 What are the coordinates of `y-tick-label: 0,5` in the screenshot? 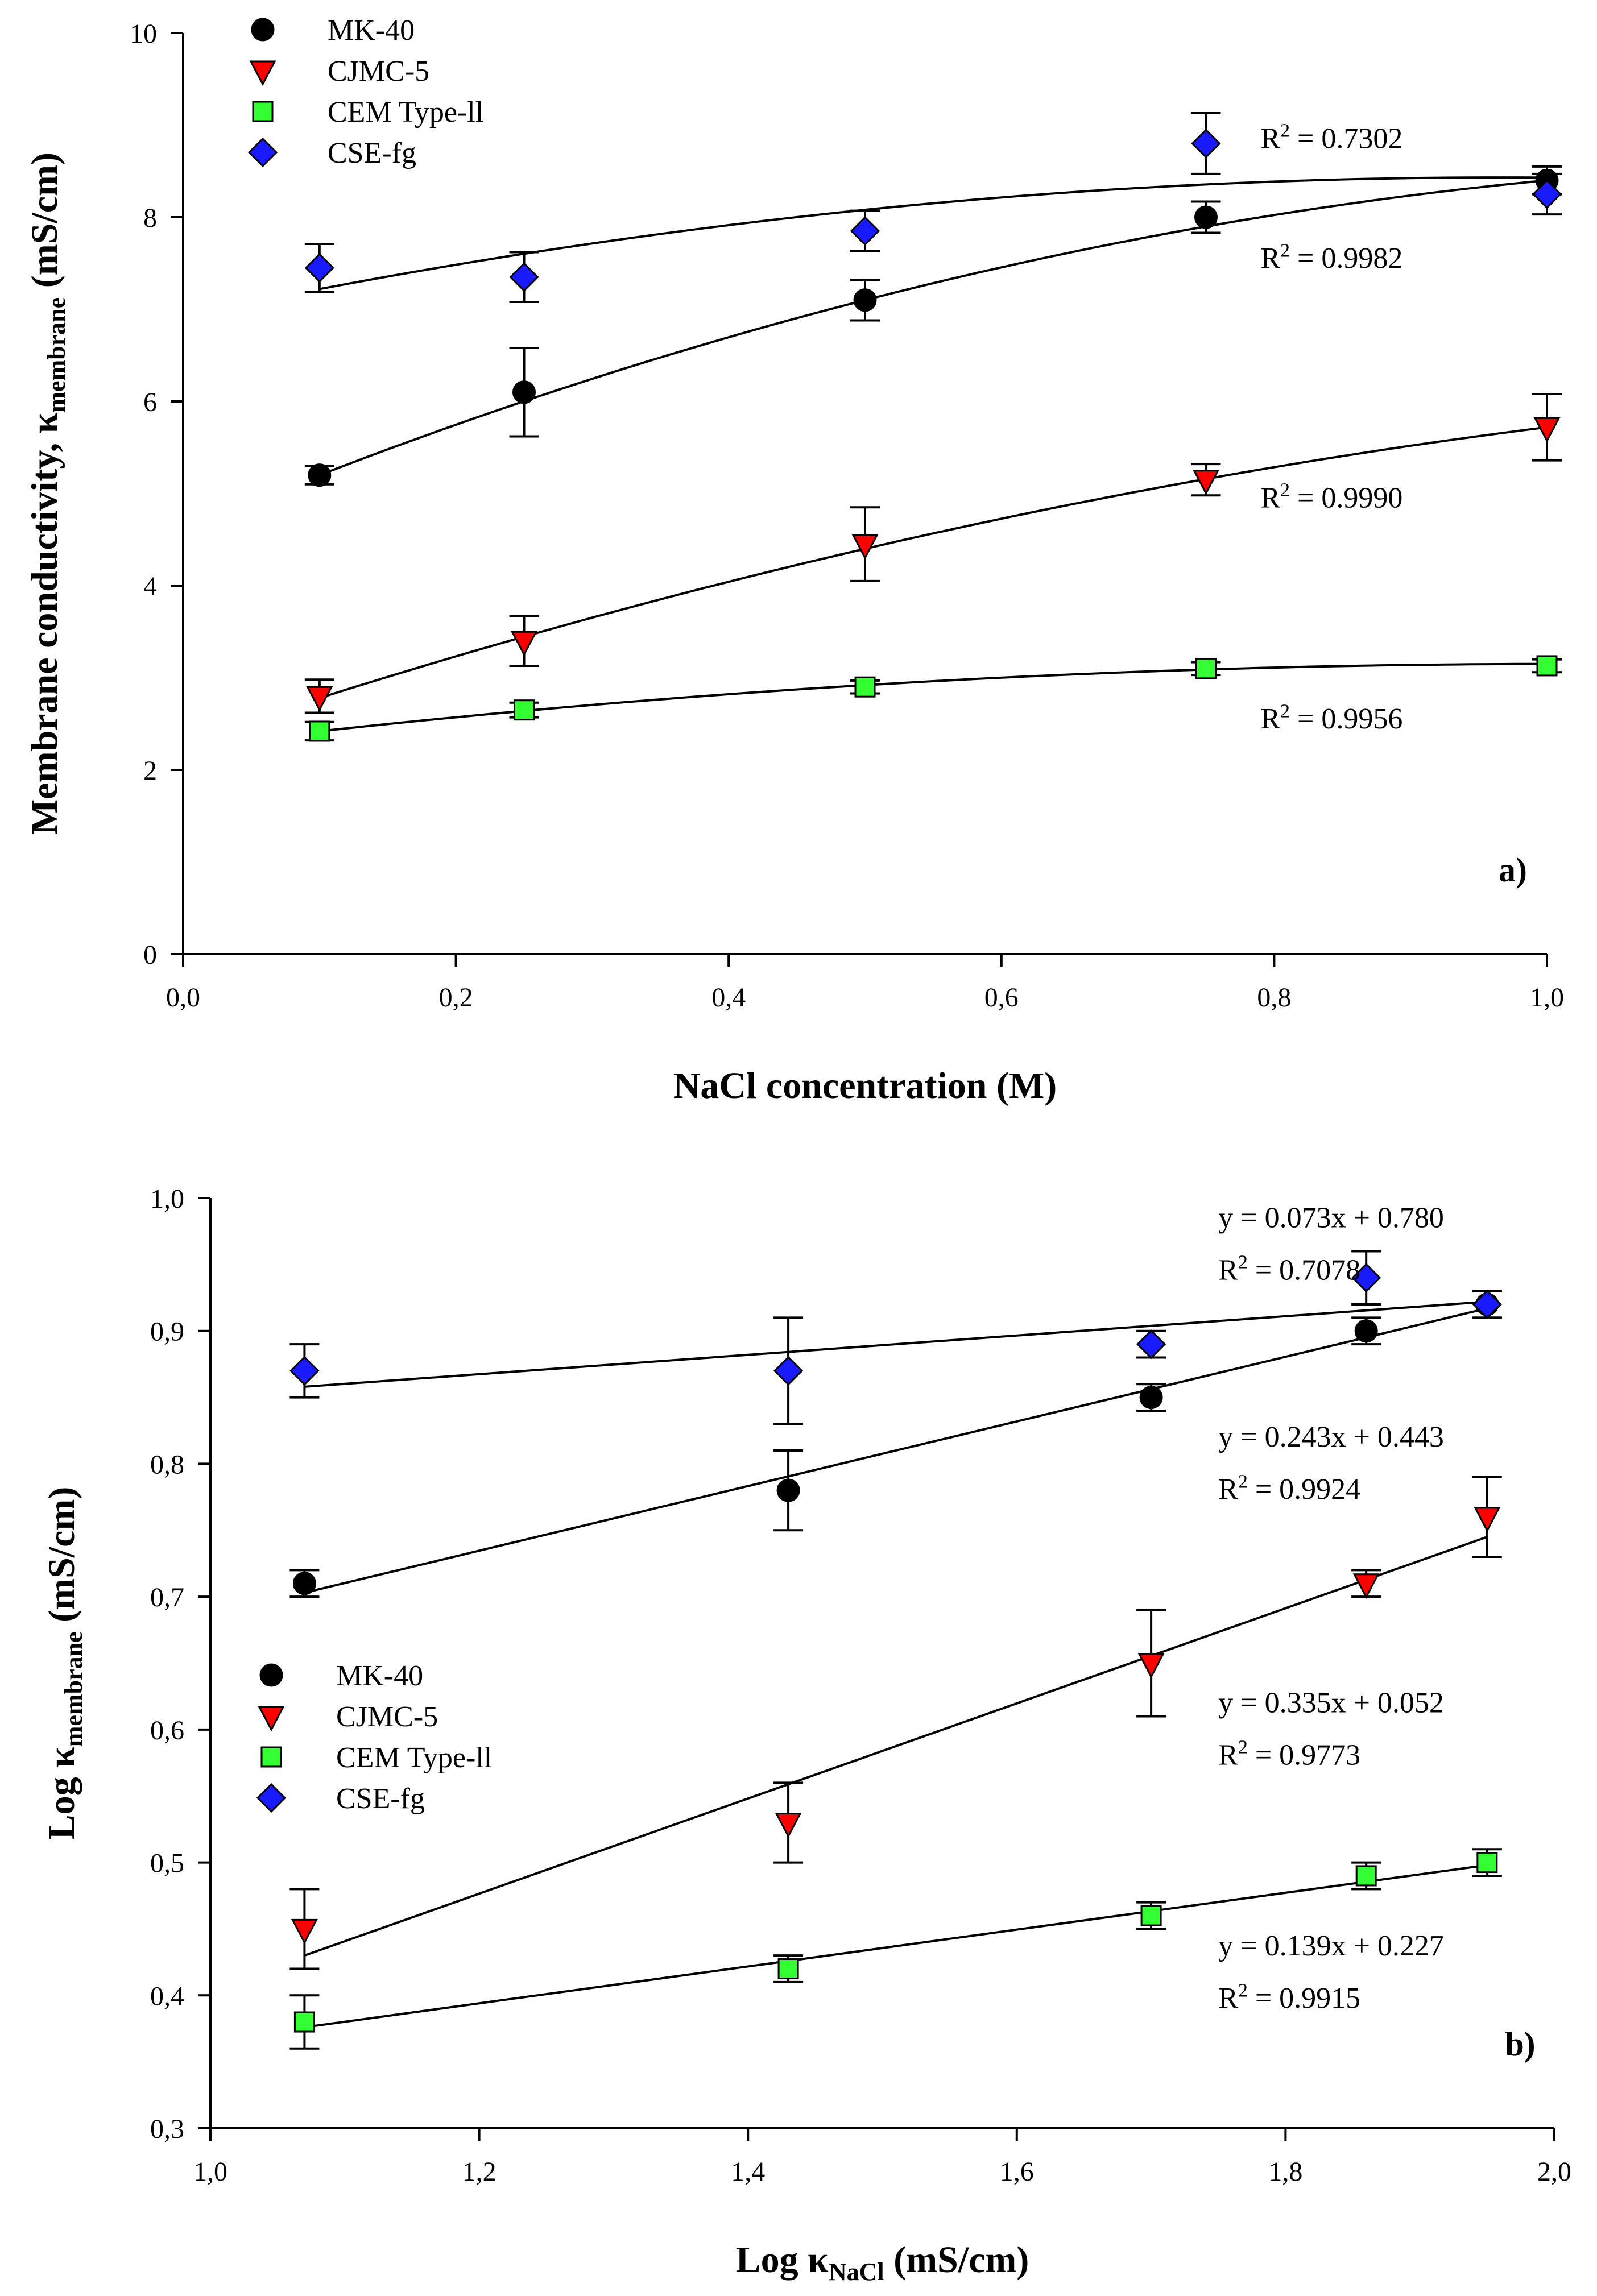 It's located at (167, 1864).